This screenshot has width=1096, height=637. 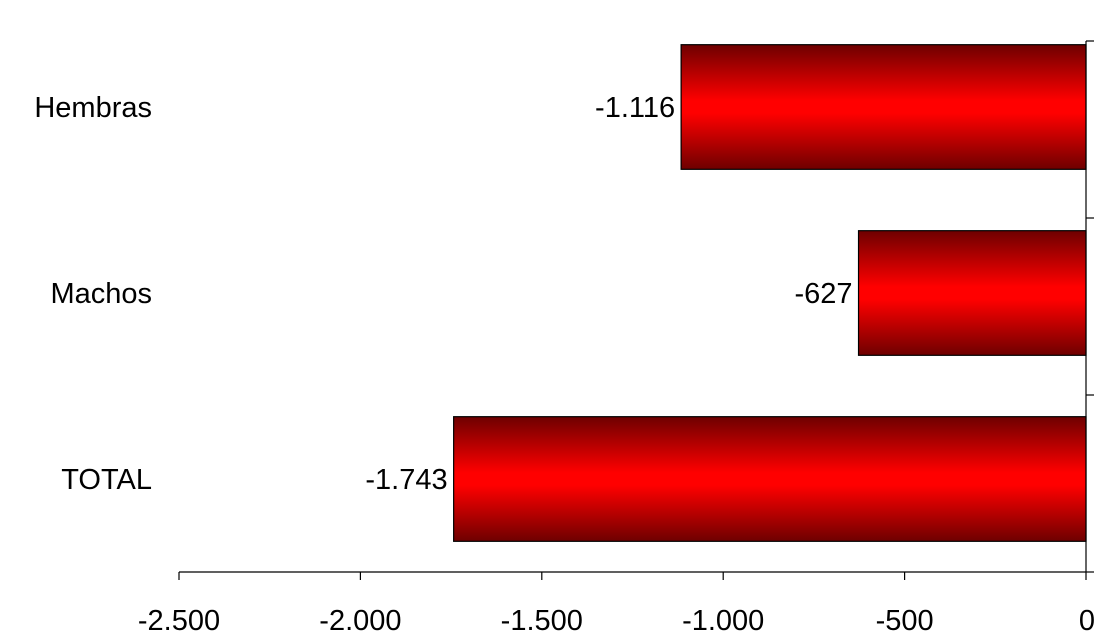 I want to click on x-tick-label: -1.500, so click(x=542, y=621).